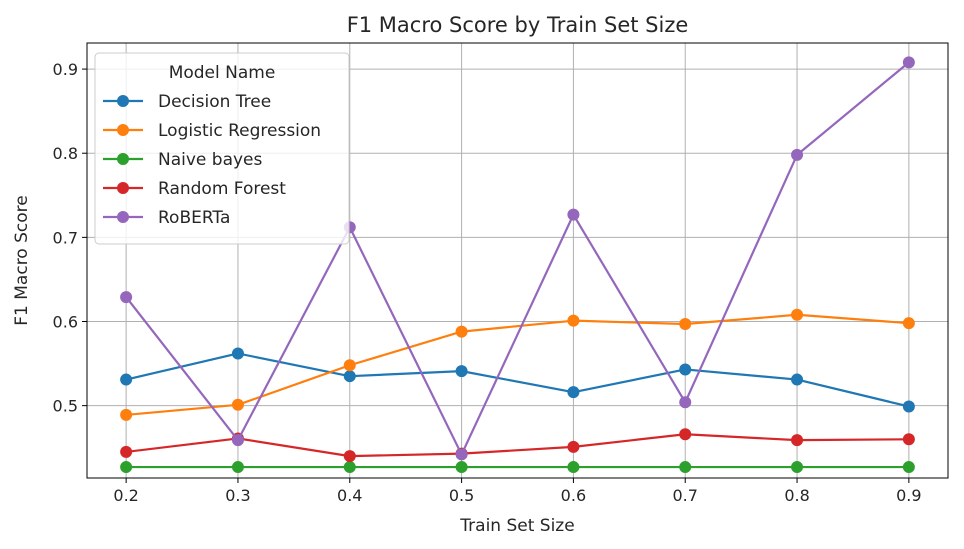  I want to click on chart-title: F1 Macro Score by Train Set Size, so click(518, 25).